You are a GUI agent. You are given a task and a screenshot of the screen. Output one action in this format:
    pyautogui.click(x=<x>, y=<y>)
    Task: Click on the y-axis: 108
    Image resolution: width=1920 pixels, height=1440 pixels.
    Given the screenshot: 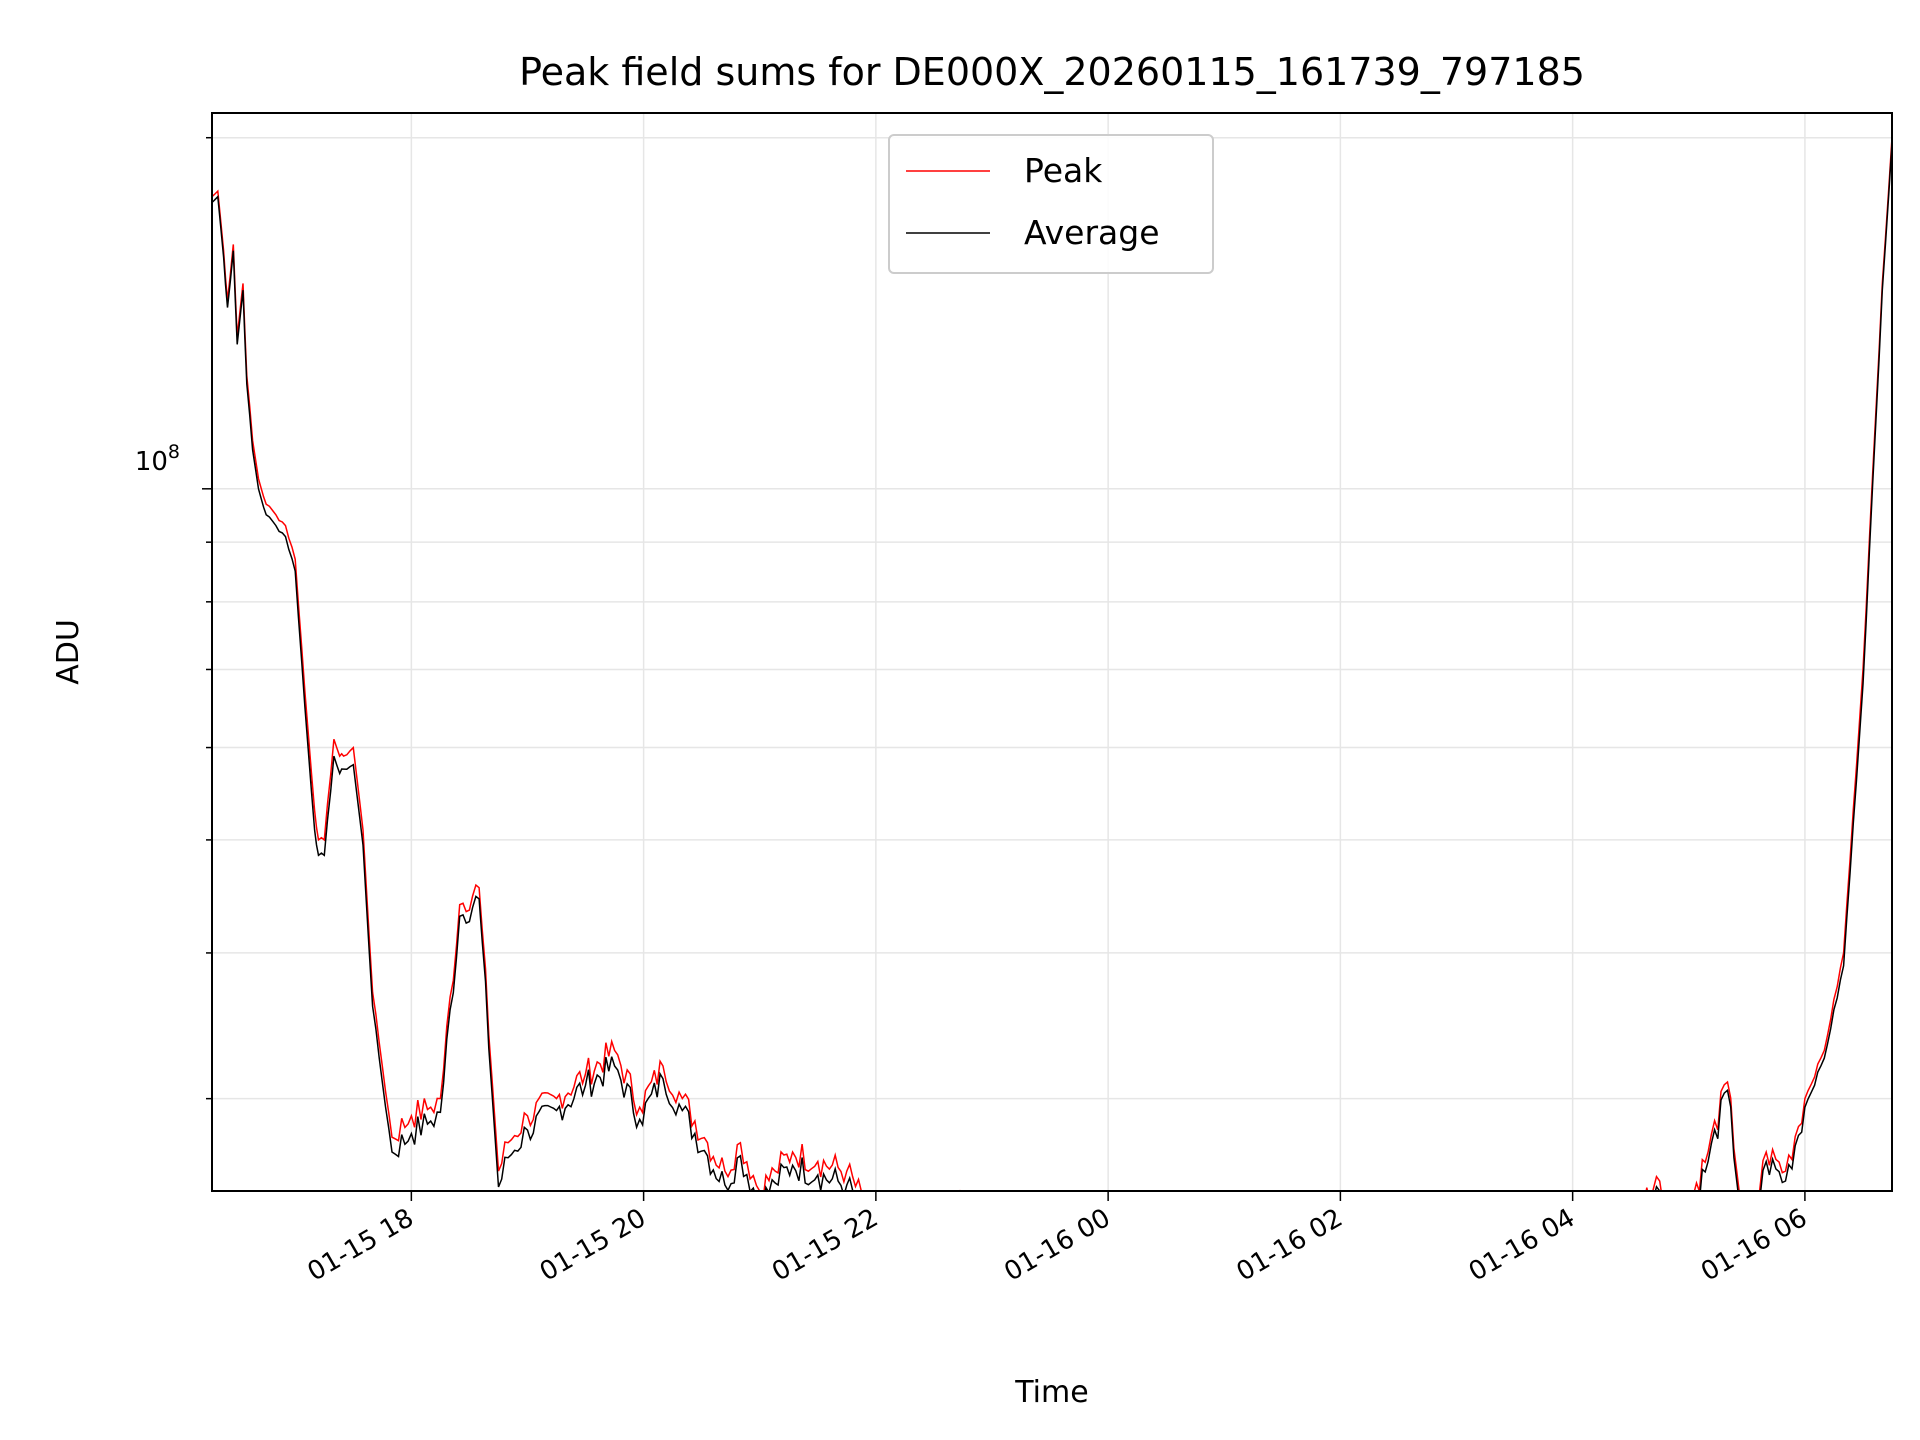 What is the action you would take?
    pyautogui.click(x=173, y=618)
    